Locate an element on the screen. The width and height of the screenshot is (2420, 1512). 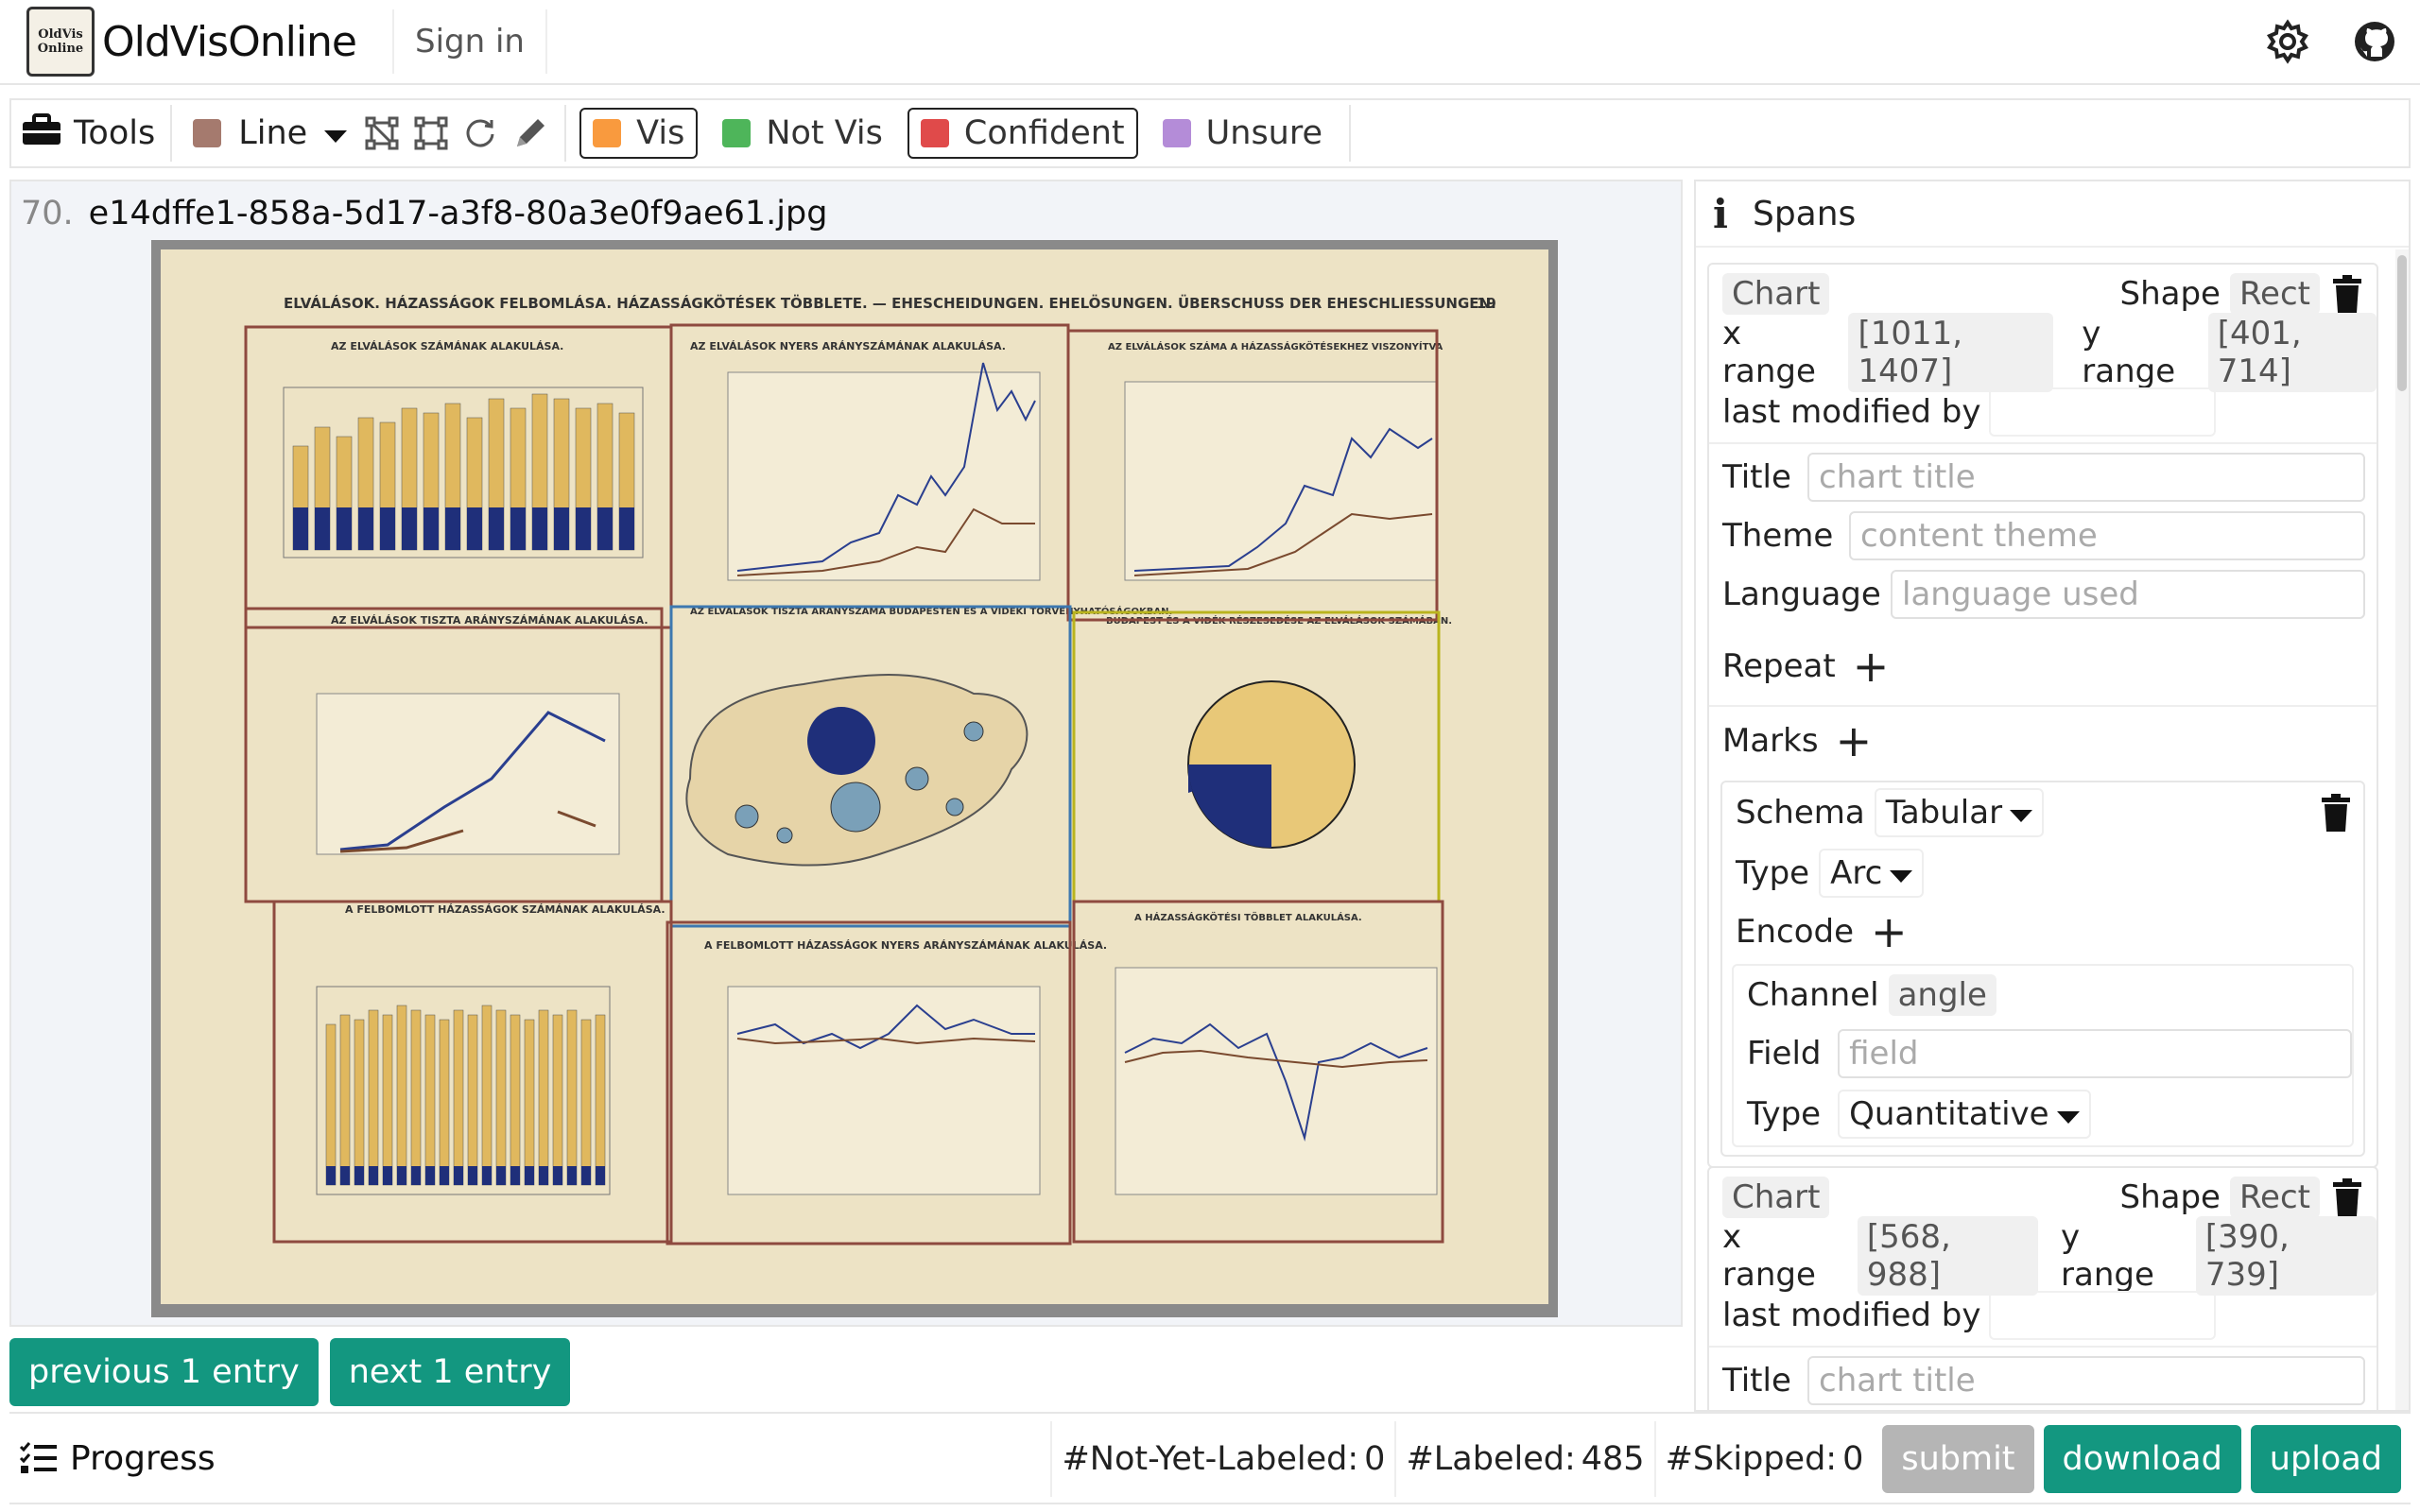
tag-confident-button: Confident is located at coordinates (1022, 133).